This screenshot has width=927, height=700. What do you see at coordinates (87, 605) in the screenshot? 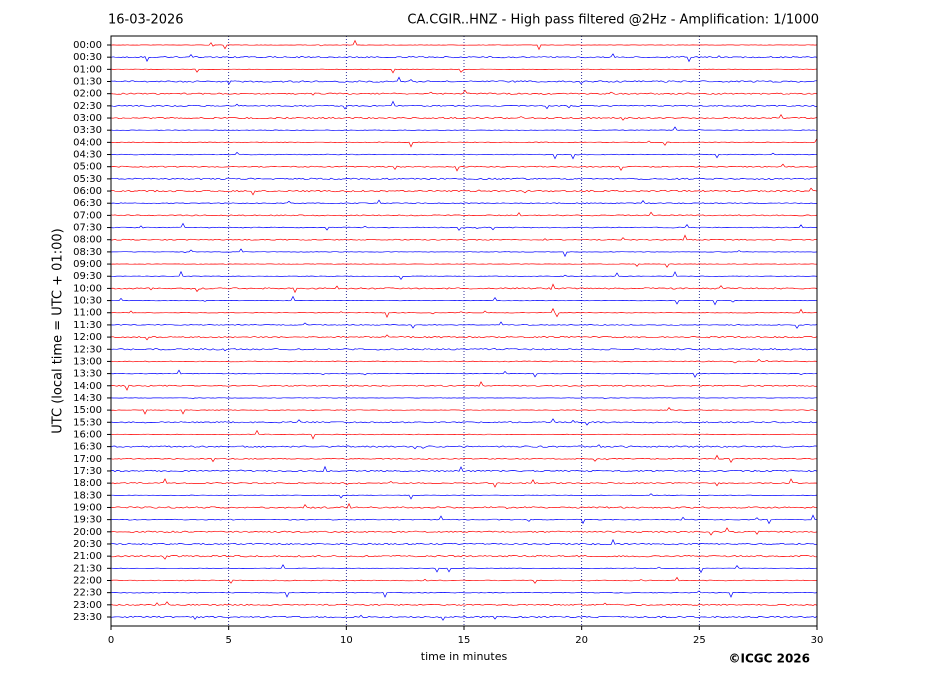
I see `y-tick-label: 23:00` at bounding box center [87, 605].